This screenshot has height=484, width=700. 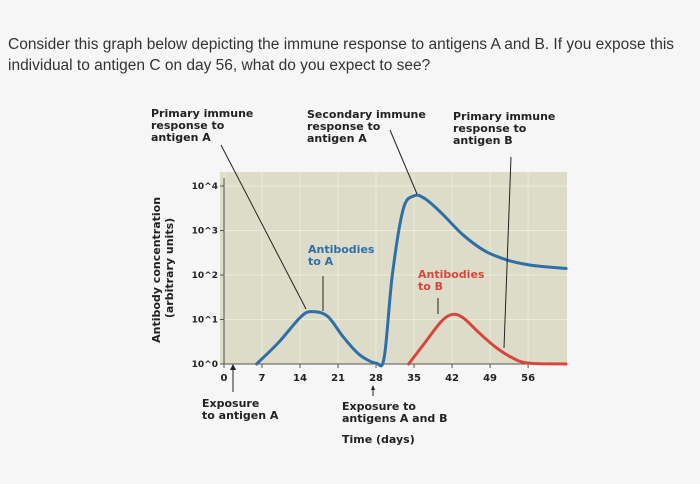 I want to click on y-tick-label: 10^4, so click(x=205, y=187).